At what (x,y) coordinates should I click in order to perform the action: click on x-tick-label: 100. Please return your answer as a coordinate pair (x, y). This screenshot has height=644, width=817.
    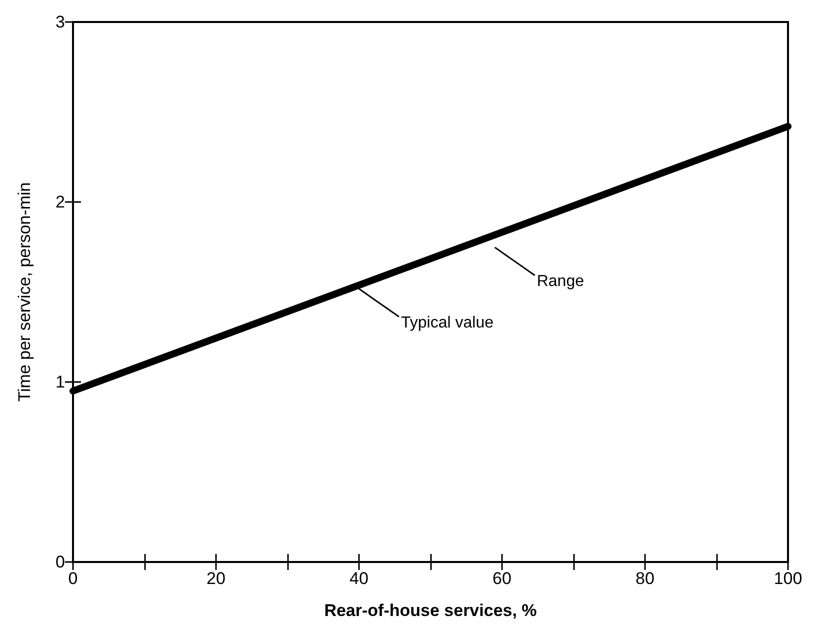
    Looking at the image, I should click on (788, 578).